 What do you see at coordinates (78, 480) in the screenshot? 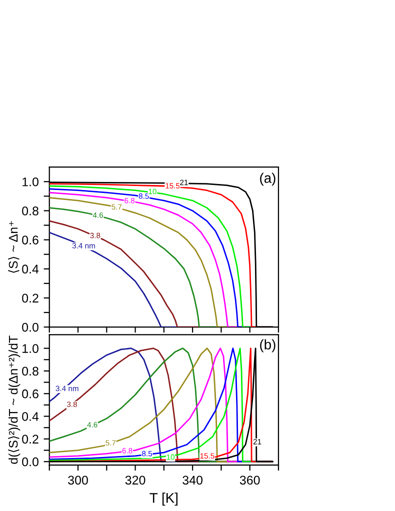
I see `x-tick-label: 300` at bounding box center [78, 480].